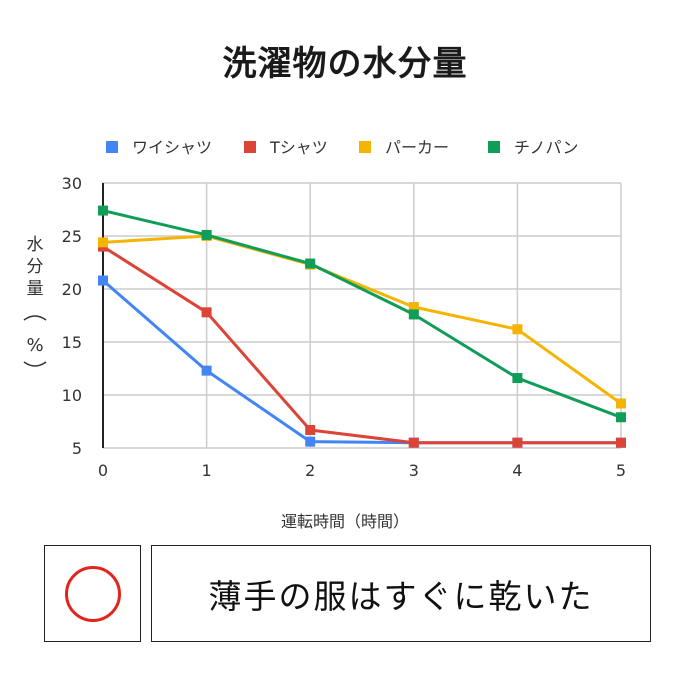 The width and height of the screenshot is (690, 690). I want to click on y-tick-label: 15, so click(72, 342).